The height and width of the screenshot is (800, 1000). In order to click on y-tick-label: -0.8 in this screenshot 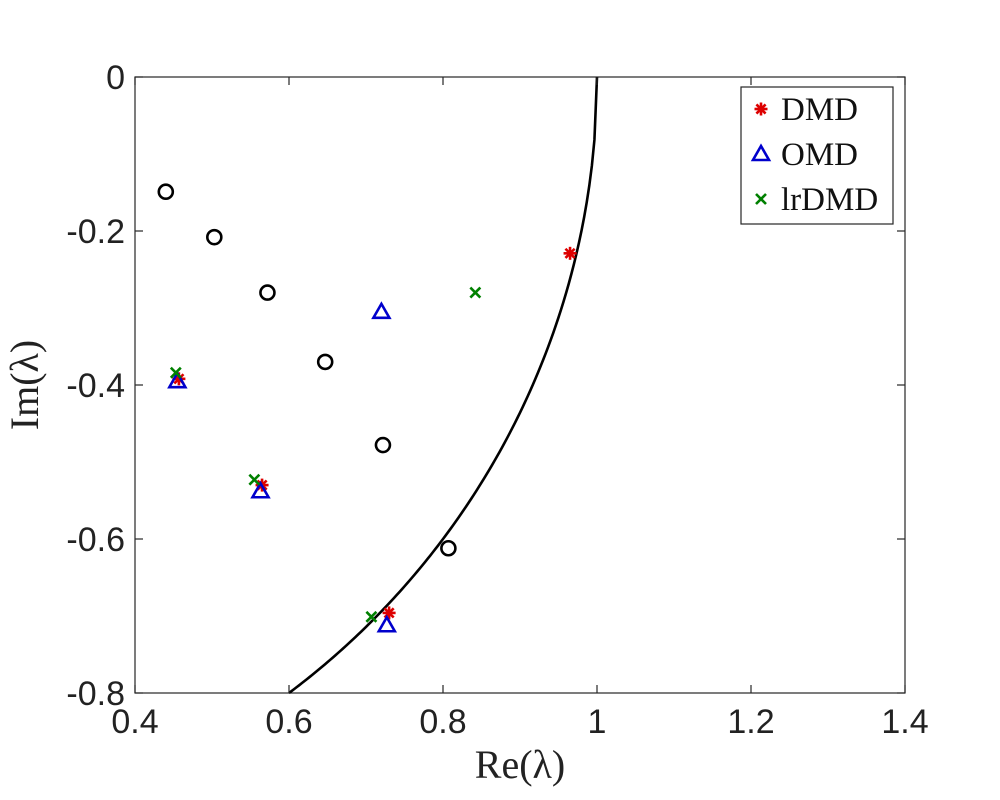, I will do `click(95, 694)`.